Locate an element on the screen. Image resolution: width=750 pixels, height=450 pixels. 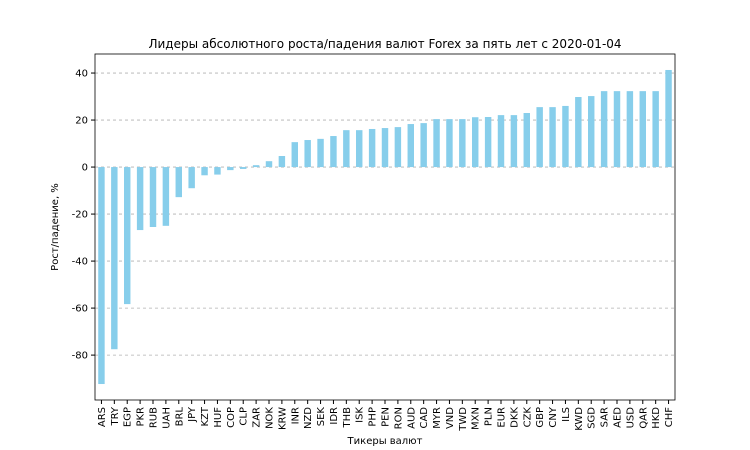
x-tick-label: CLP is located at coordinates (244, 416).